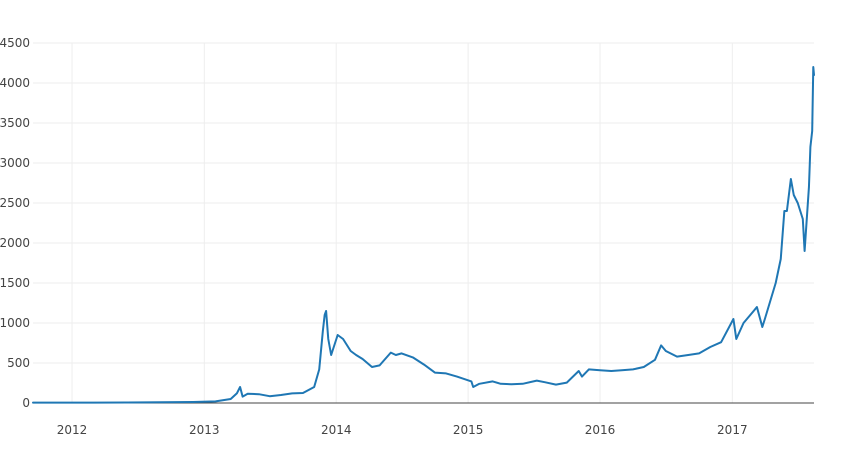 Image resolution: width=865 pixels, height=455 pixels. I want to click on y-tick-label: 0, so click(26, 403).